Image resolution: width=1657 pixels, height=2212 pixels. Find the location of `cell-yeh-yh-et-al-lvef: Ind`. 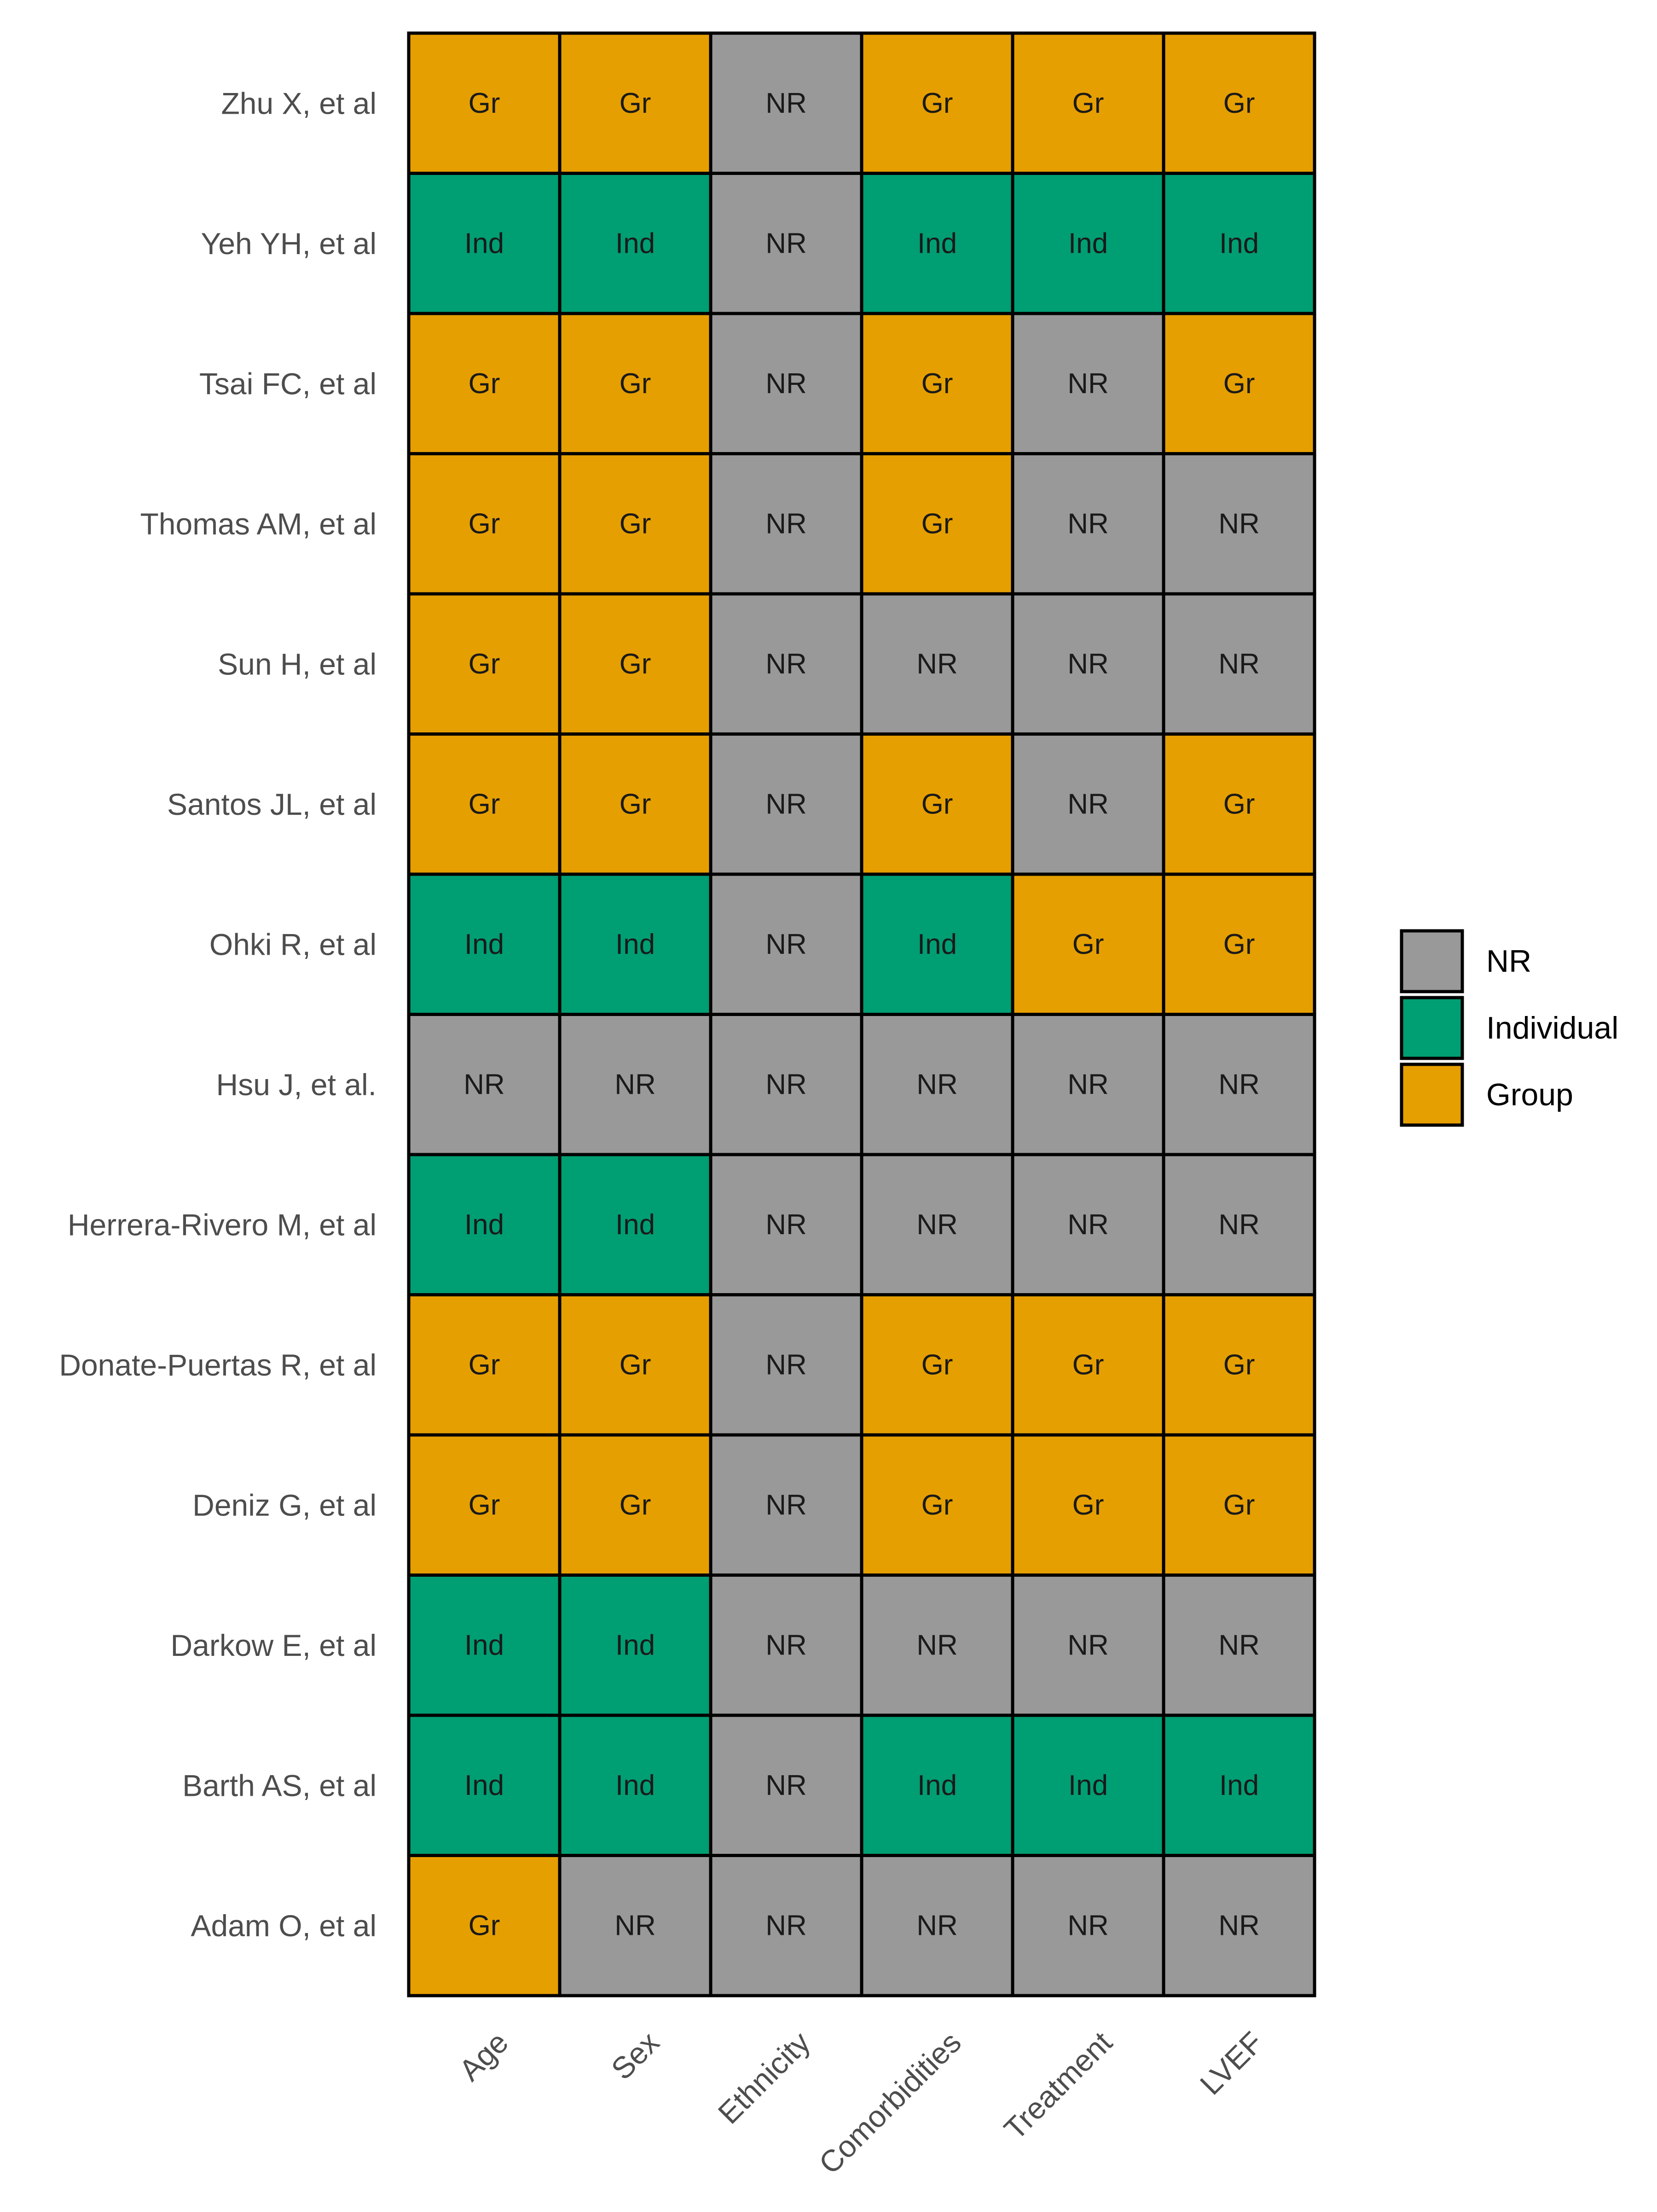

cell-yeh-yh-et-al-lvef: Ind is located at coordinates (1239, 244).